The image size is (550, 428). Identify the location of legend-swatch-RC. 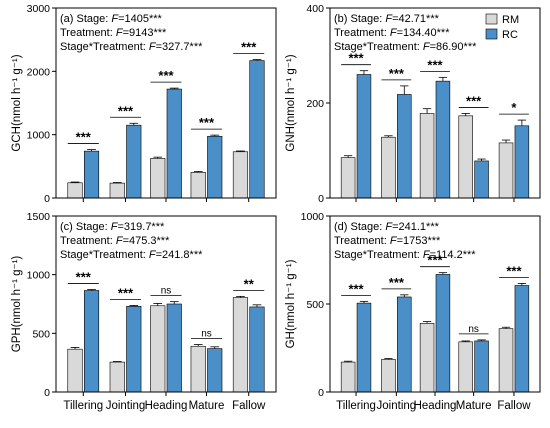
(491, 34).